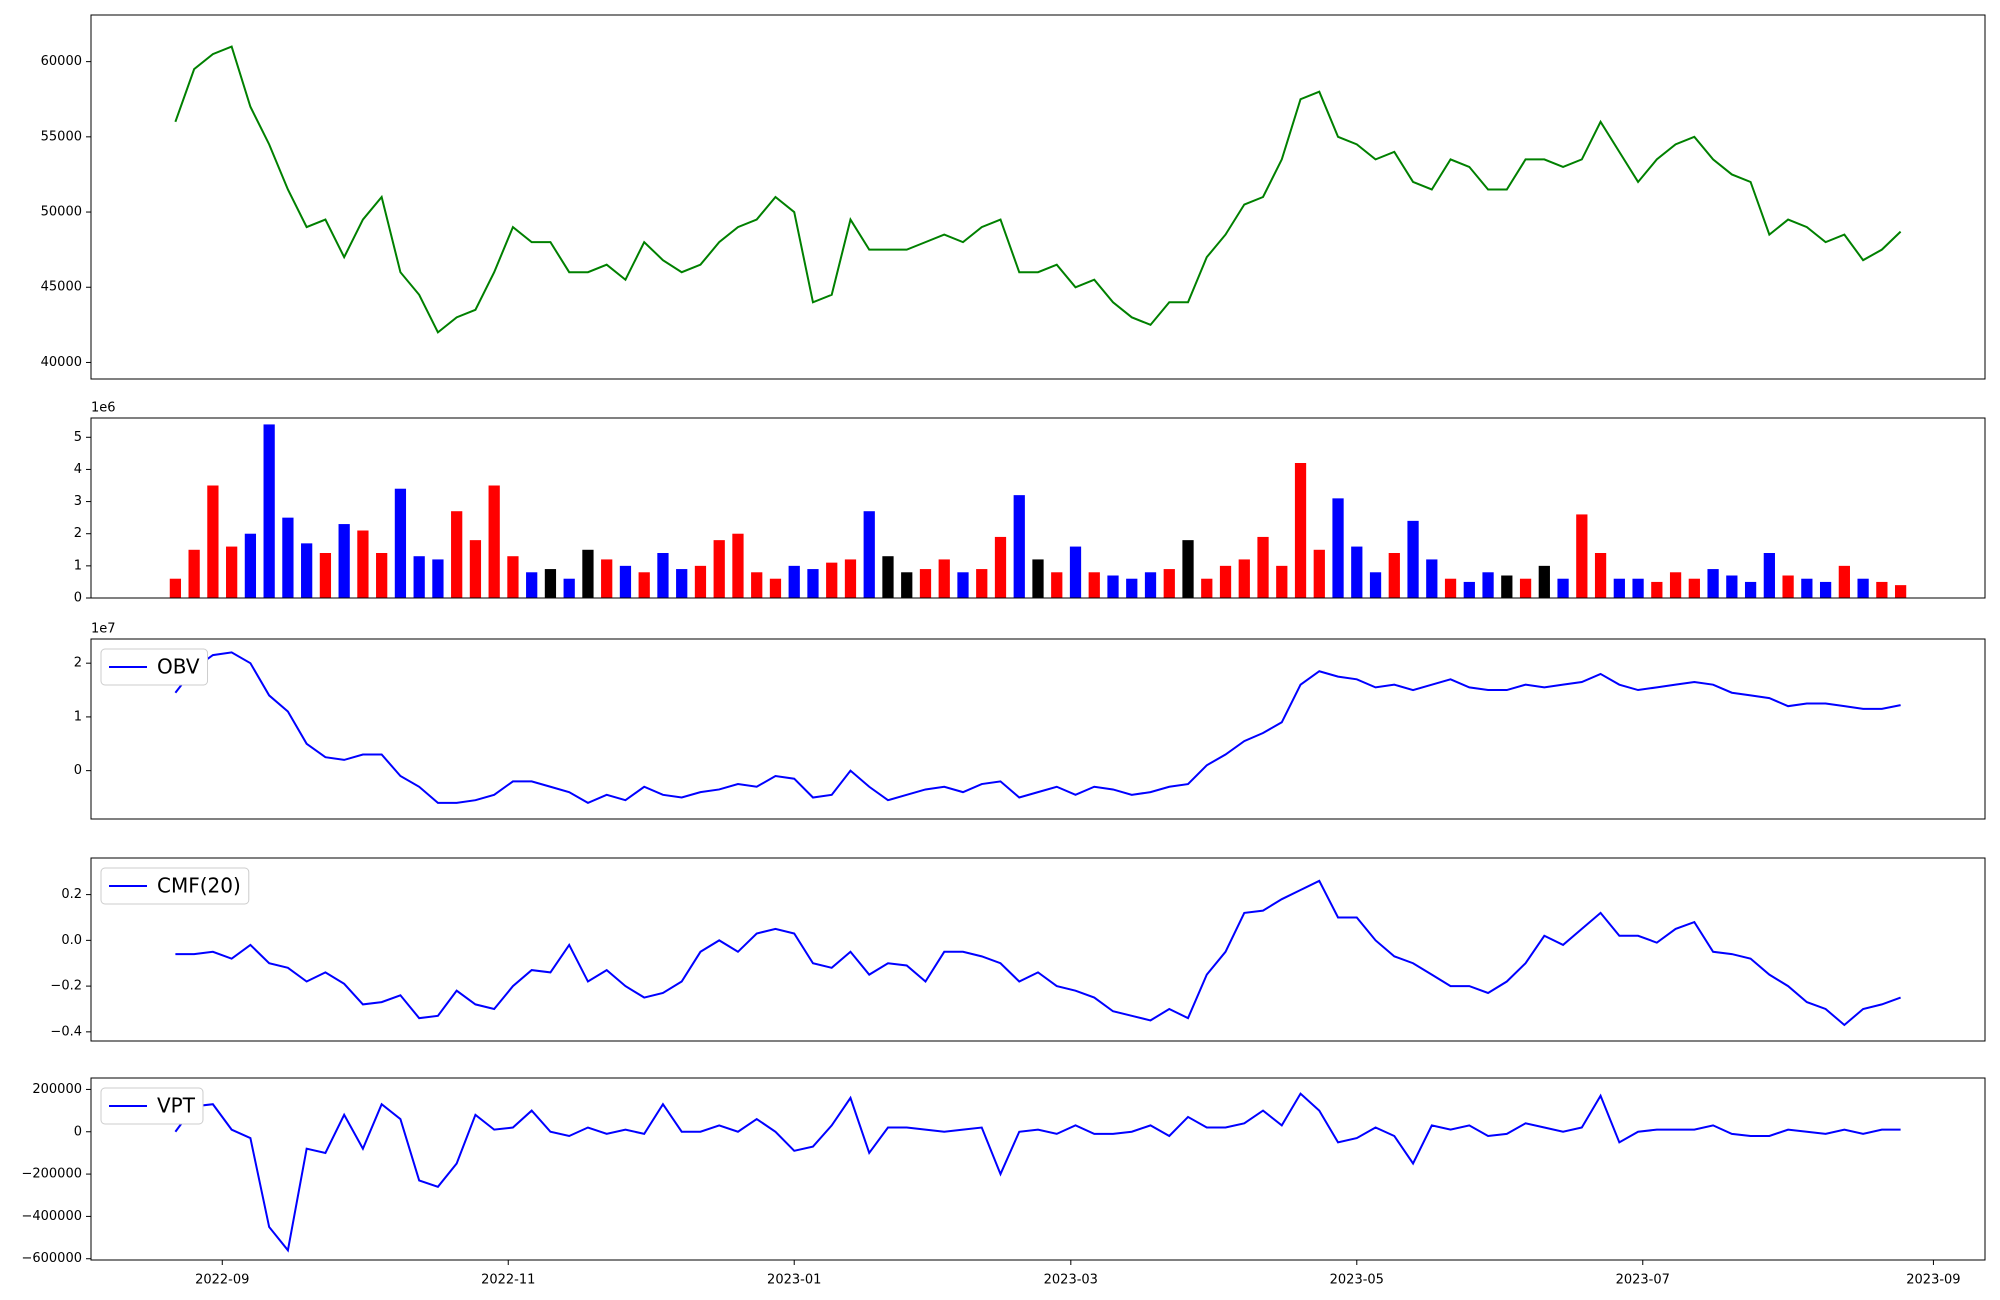  Describe the element at coordinates (794, 1280) in the screenshot. I see `x-tick-label: 2023-01` at that location.